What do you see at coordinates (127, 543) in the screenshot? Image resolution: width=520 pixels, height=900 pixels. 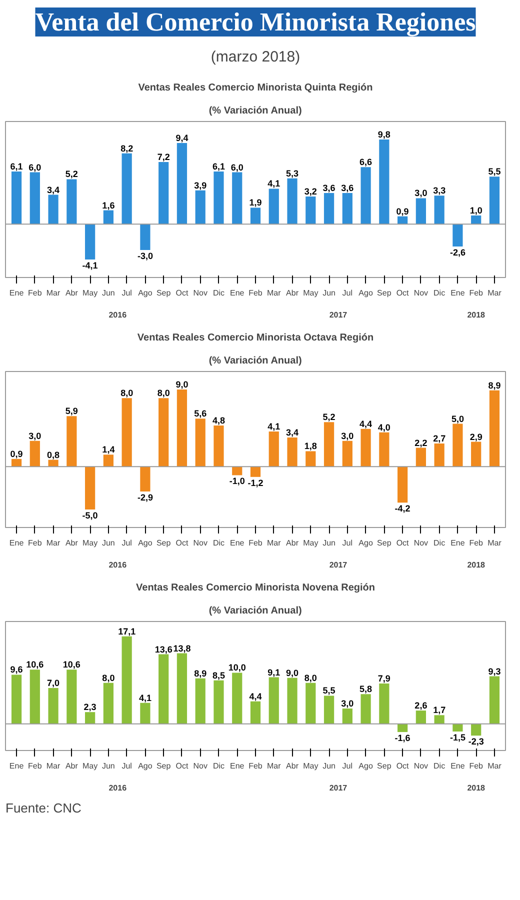 I see `x-tick-label: Jul` at bounding box center [127, 543].